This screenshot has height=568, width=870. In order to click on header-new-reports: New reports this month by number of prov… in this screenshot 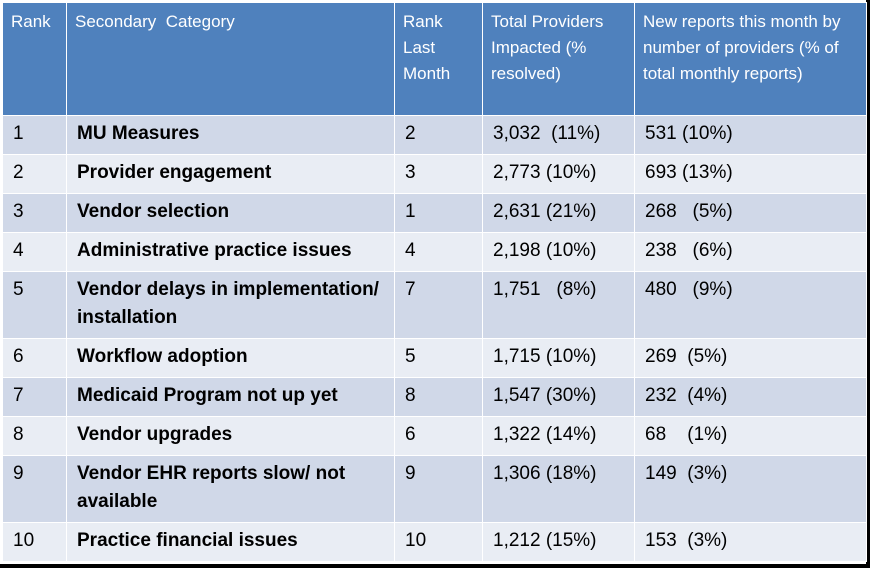, I will do `click(750, 59)`.